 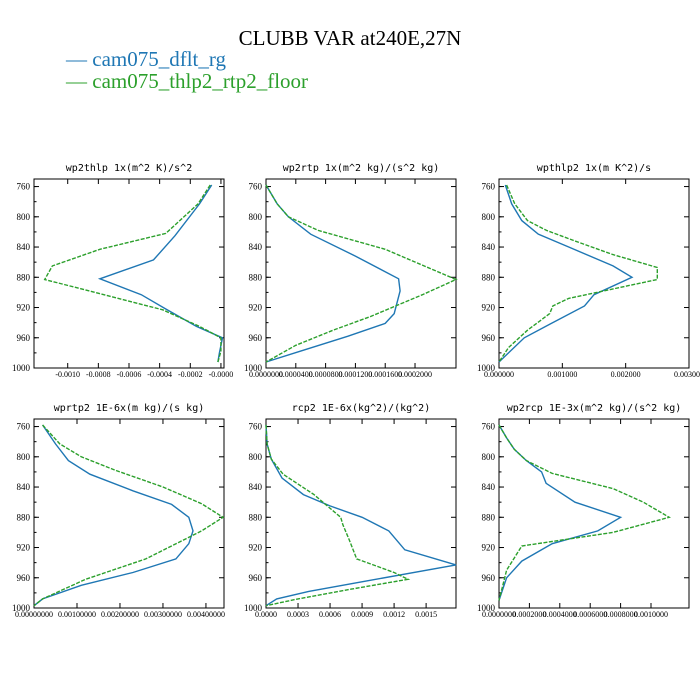 I want to click on x-tick-label: 0.0002000, so click(x=529, y=614).